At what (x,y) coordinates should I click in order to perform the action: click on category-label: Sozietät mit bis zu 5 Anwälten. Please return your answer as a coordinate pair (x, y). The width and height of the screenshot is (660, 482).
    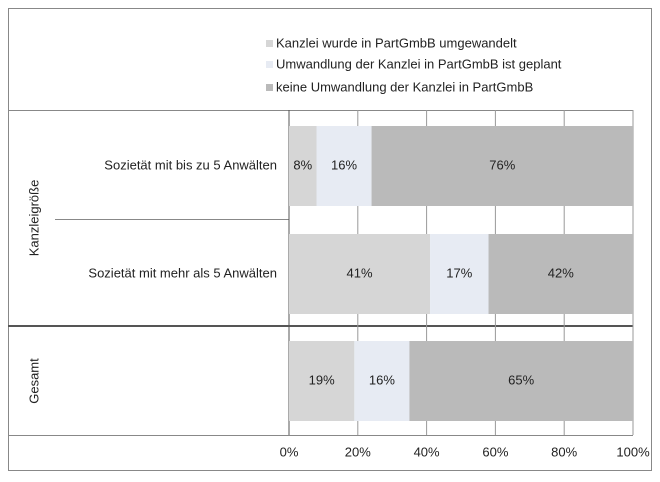
    Looking at the image, I should click on (190, 164).